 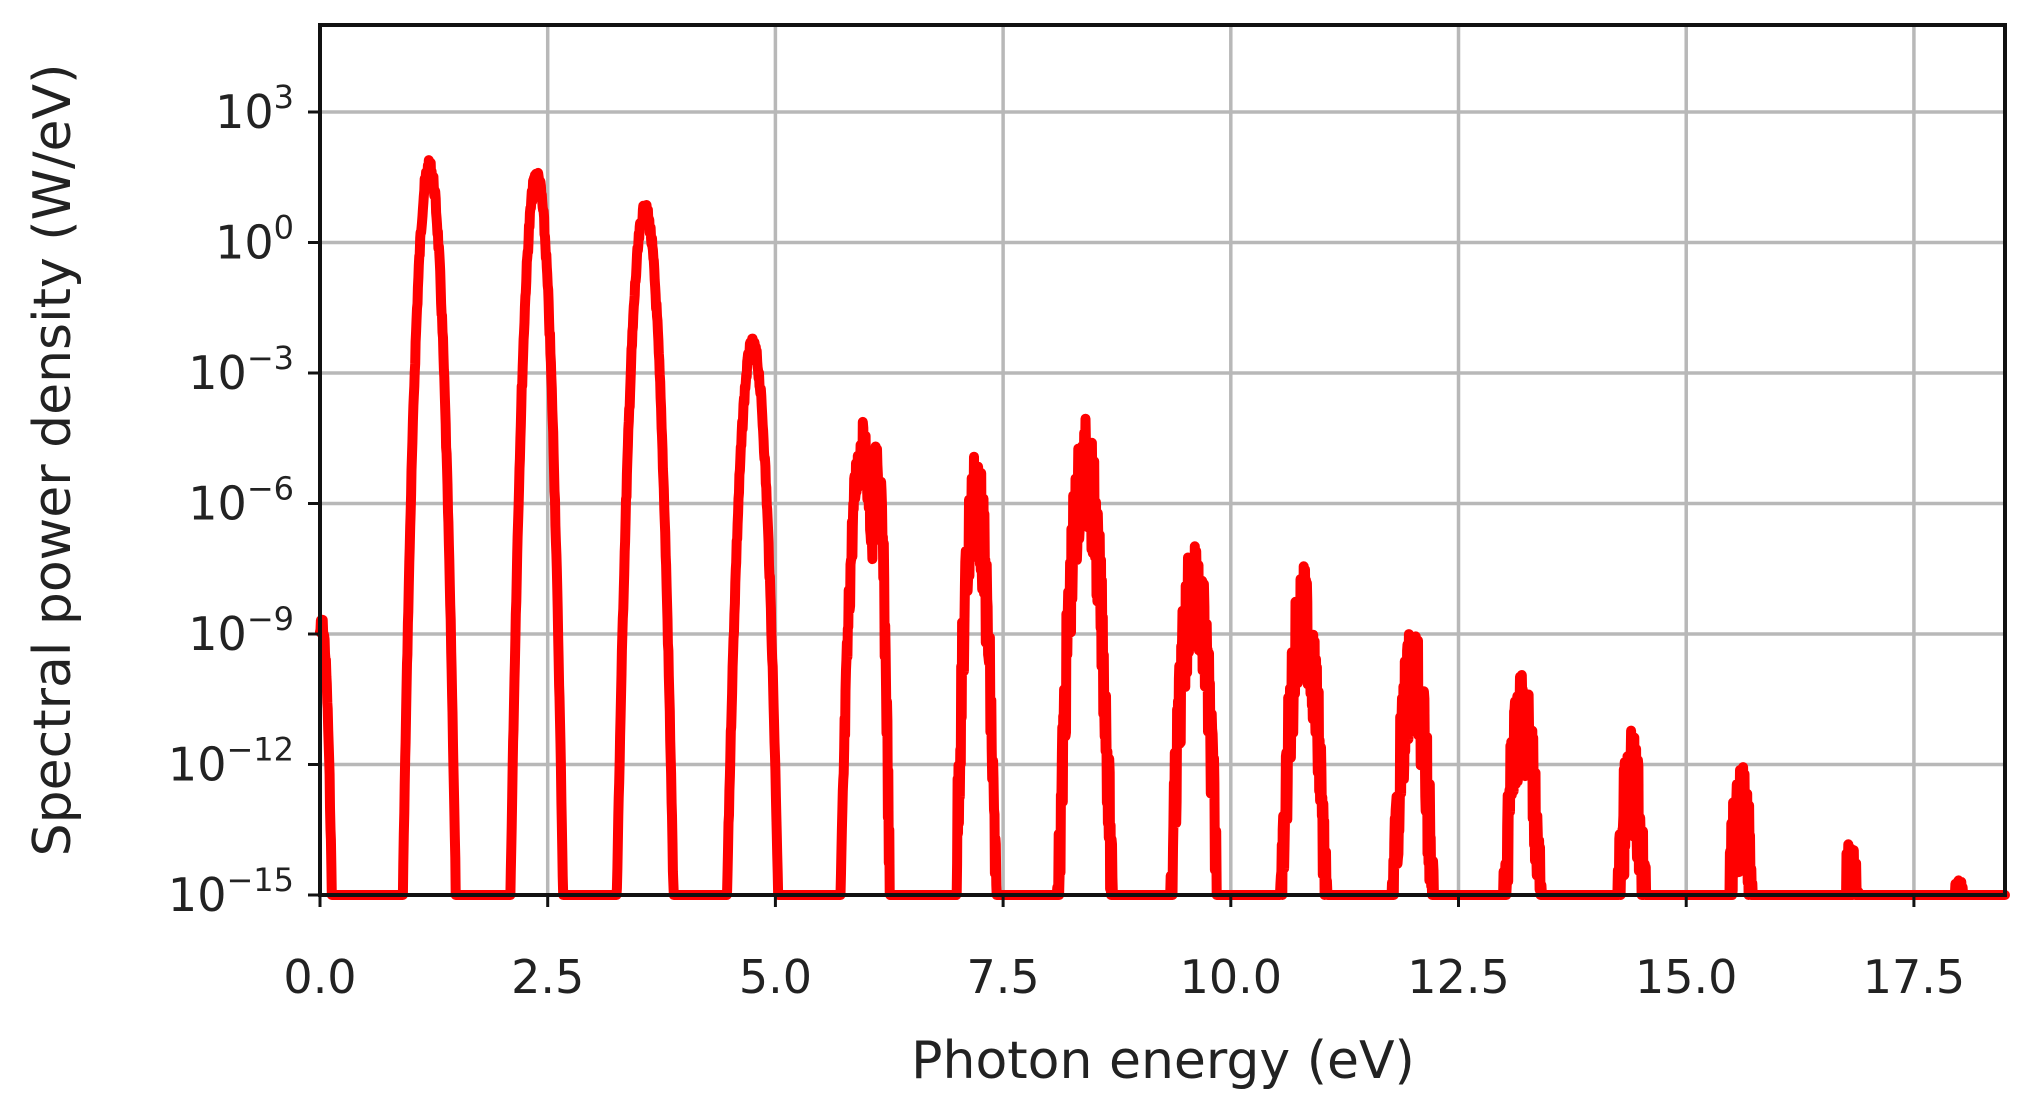 I want to click on y-tick-label: 10⁻¹⁵, so click(x=231, y=891).